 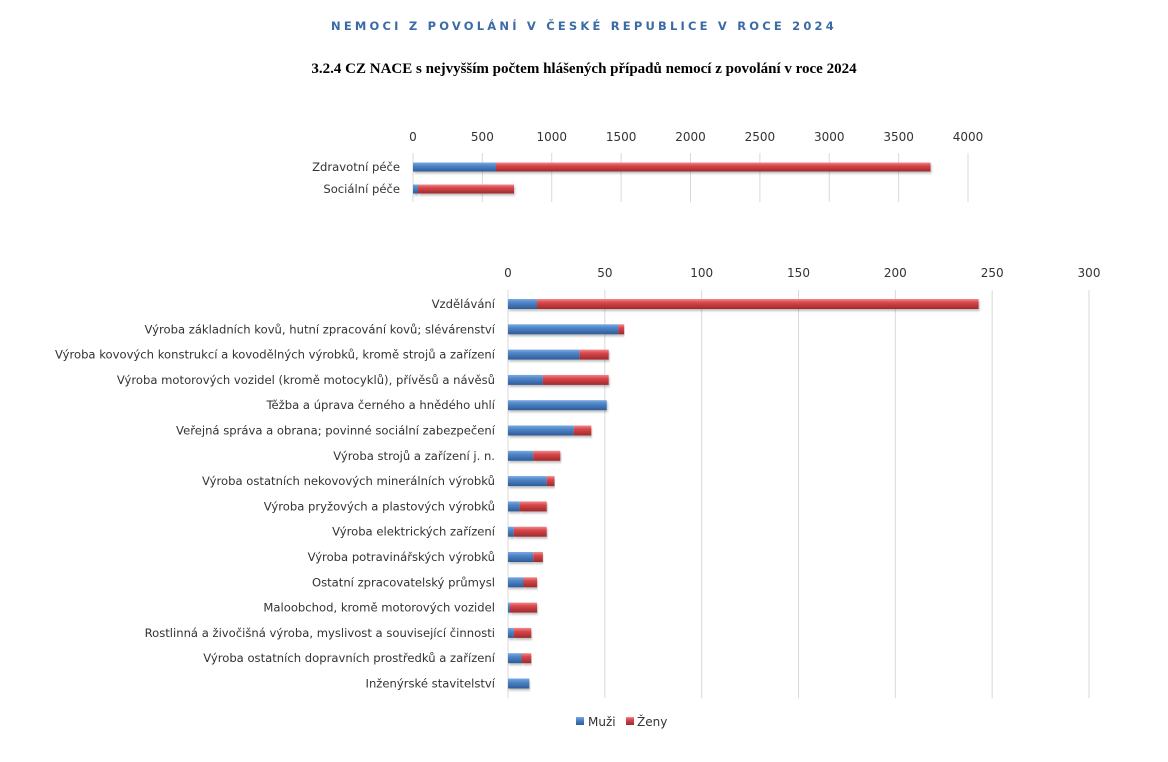 What do you see at coordinates (602, 722) in the screenshot?
I see `legend-label-men: Muži` at bounding box center [602, 722].